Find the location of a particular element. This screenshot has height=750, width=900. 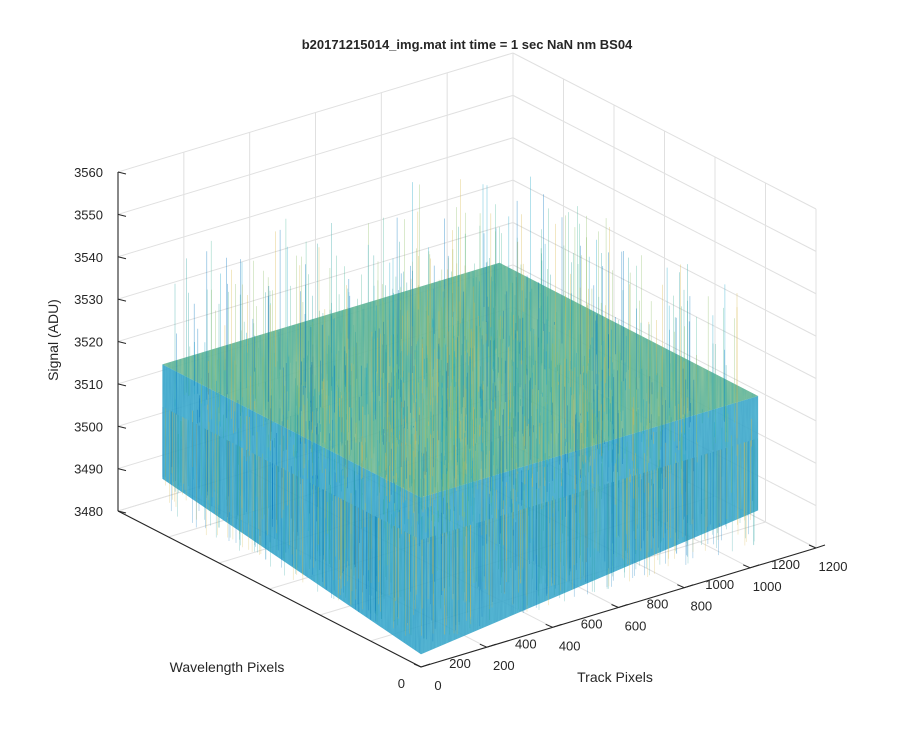

z-tick-label: 3500 is located at coordinates (88, 426).